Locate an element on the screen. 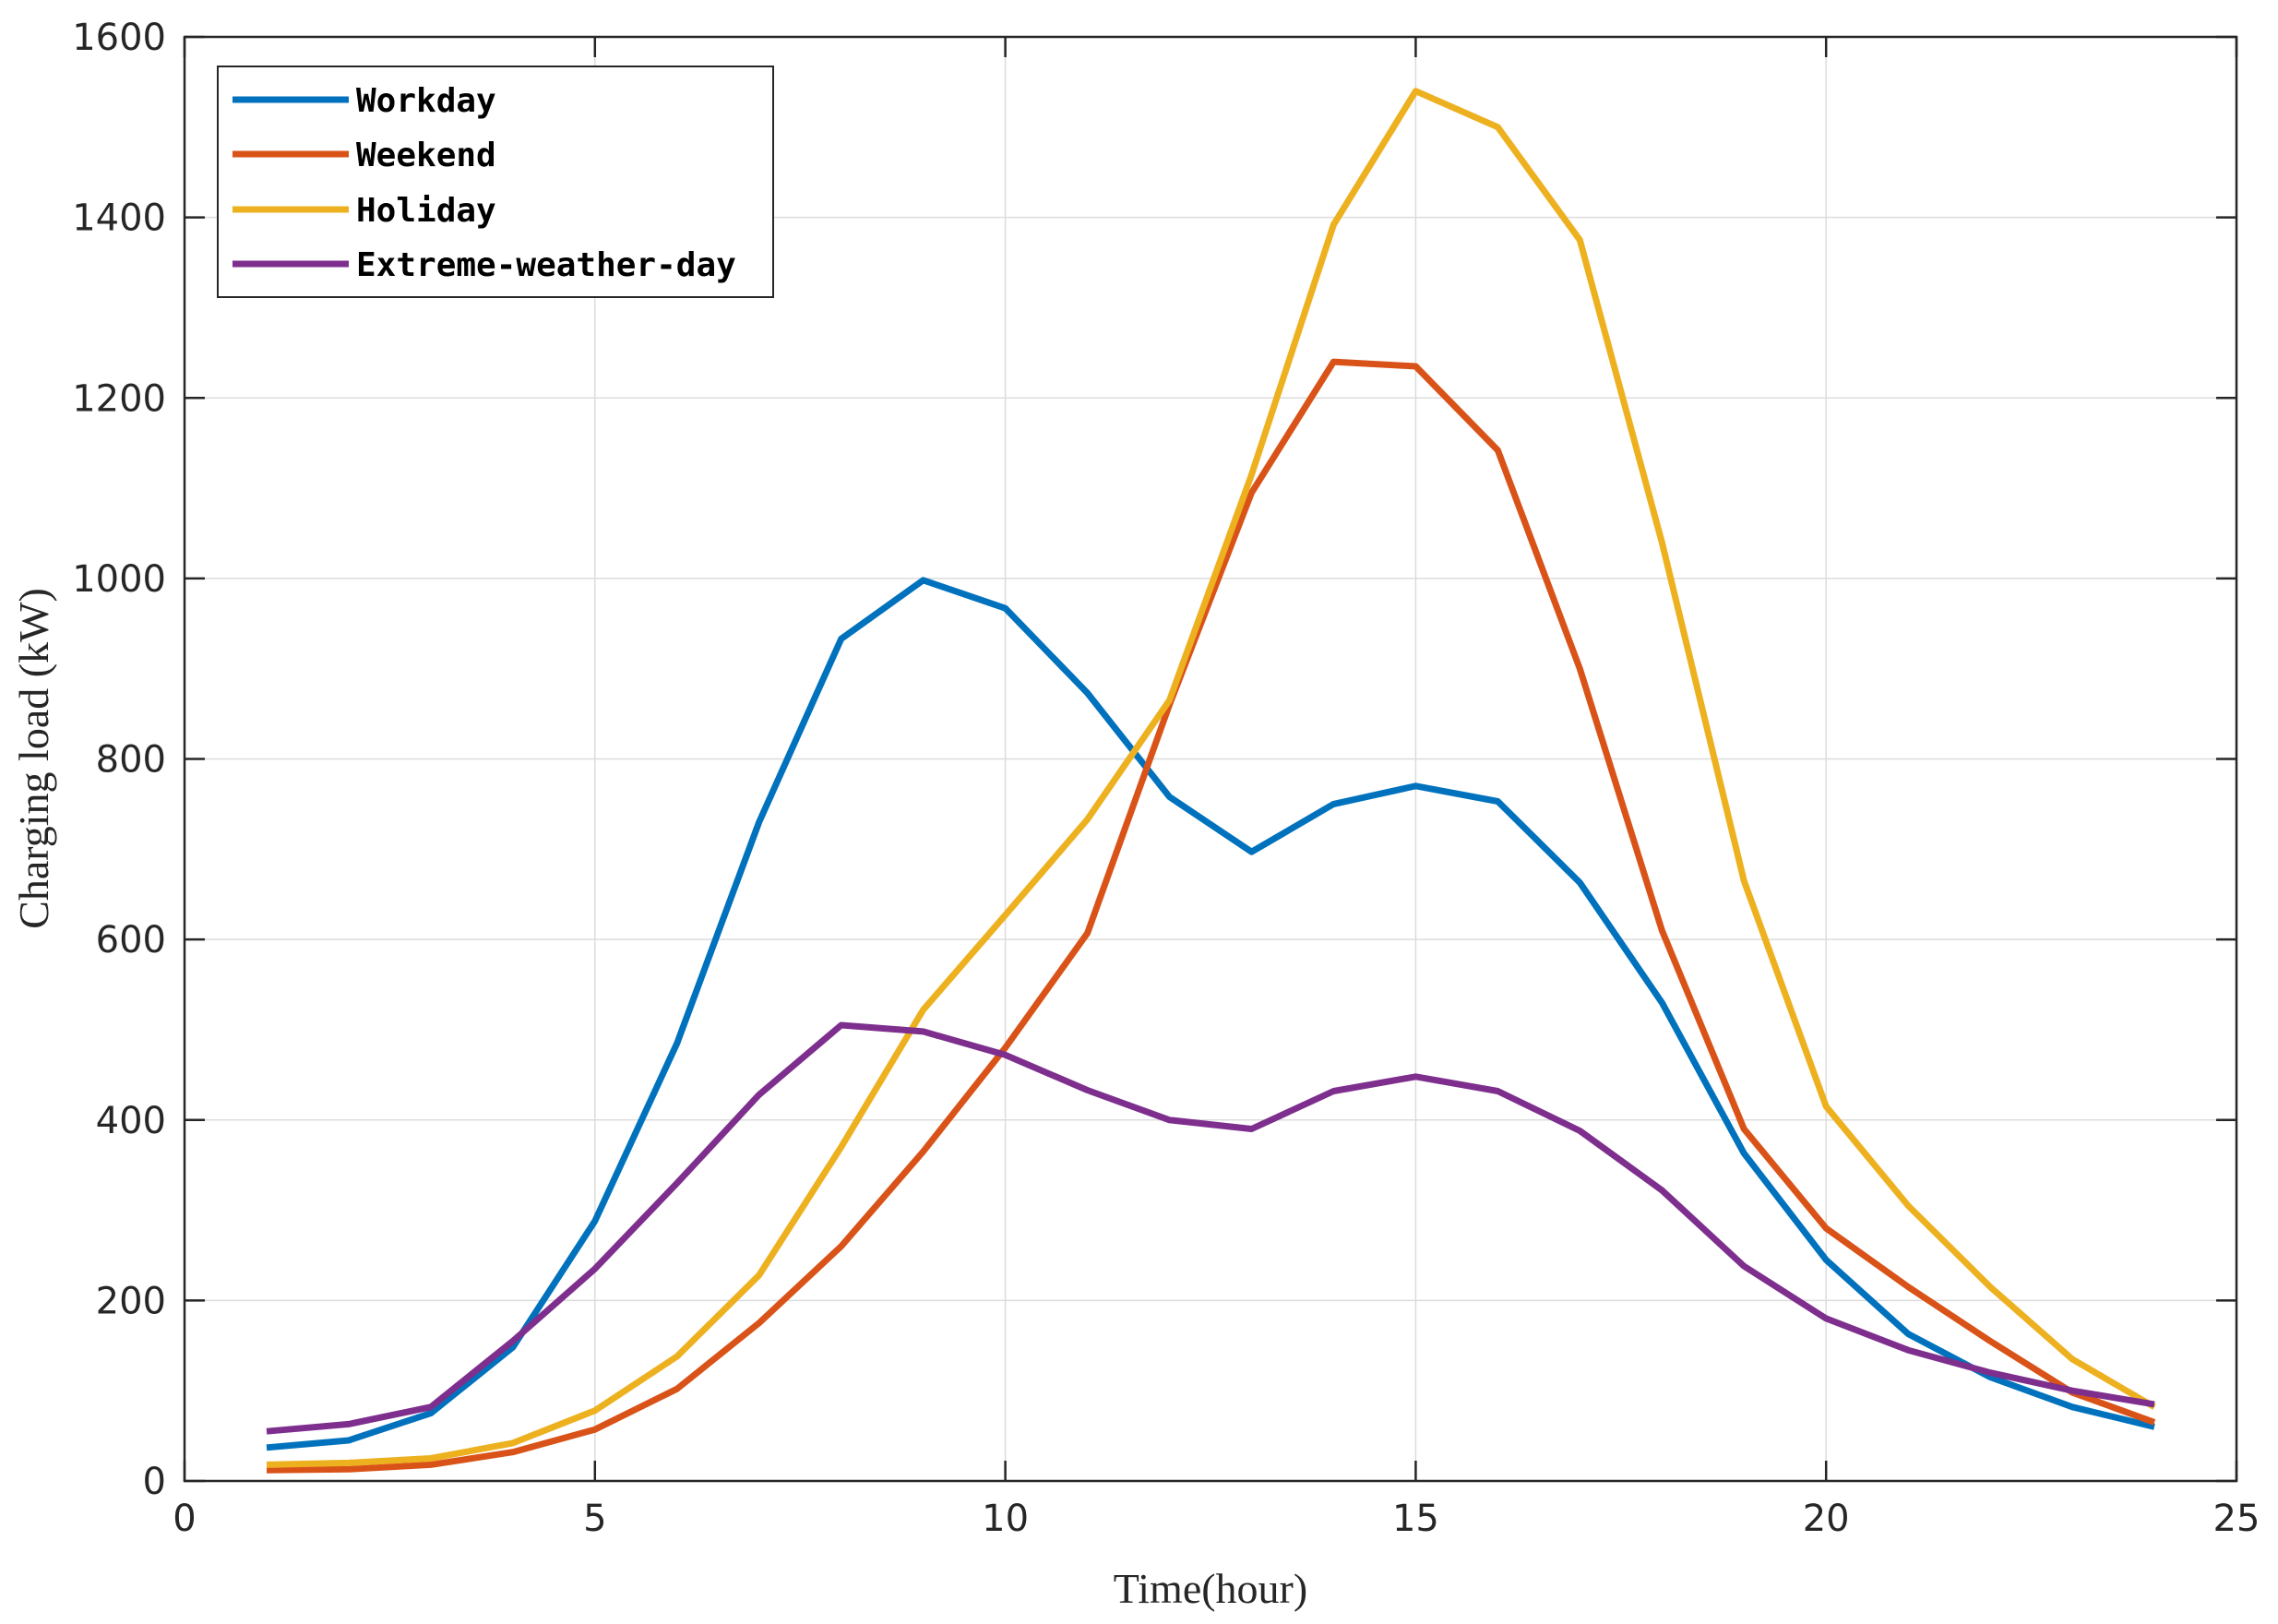 Image resolution: width=2278 pixels, height=1624 pixels. x-tick-label-15: 15 is located at coordinates (1415, 1519).